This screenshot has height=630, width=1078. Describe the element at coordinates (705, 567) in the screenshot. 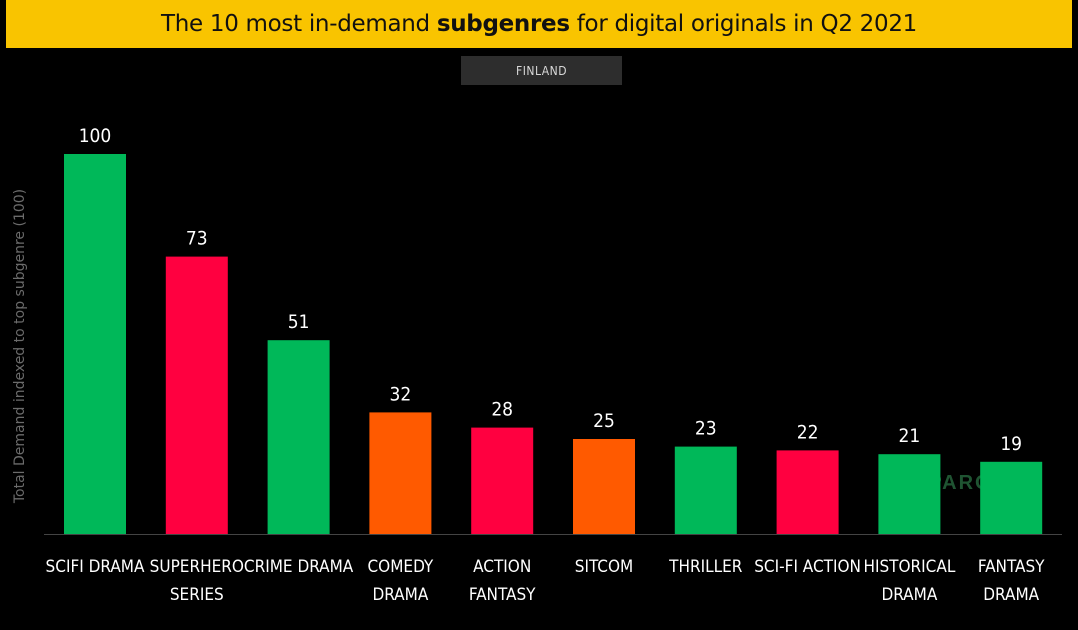

I see `x-tick-label: THRILLER` at that location.